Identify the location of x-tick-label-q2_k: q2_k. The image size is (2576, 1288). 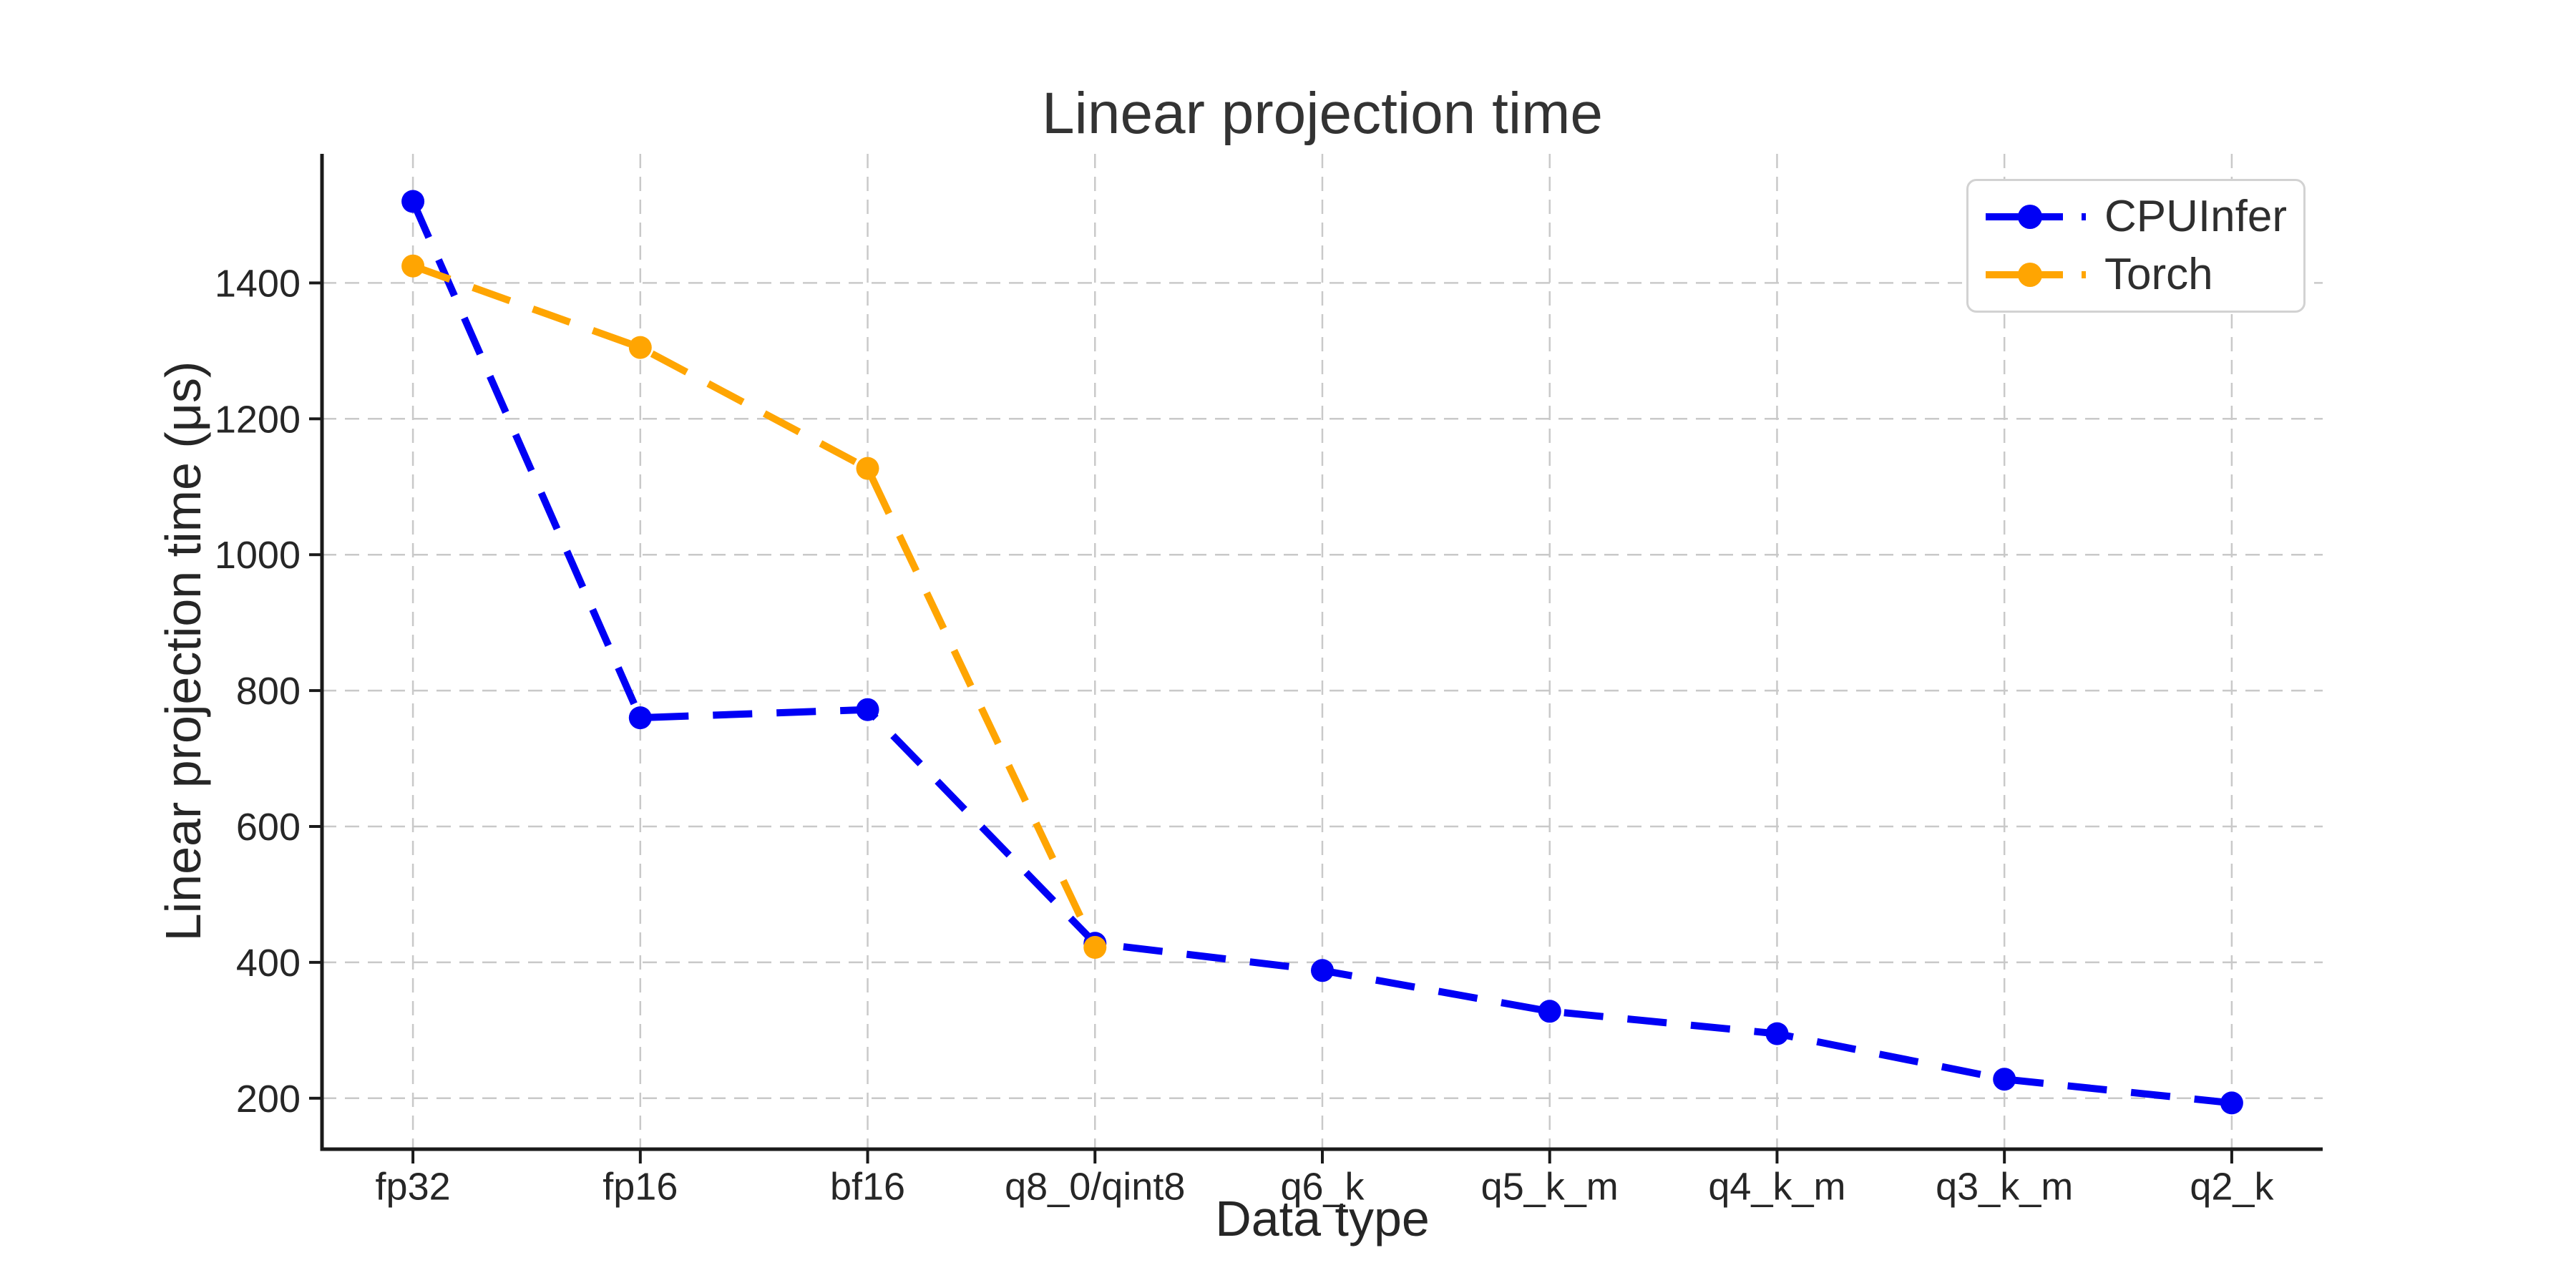
(2232, 1186).